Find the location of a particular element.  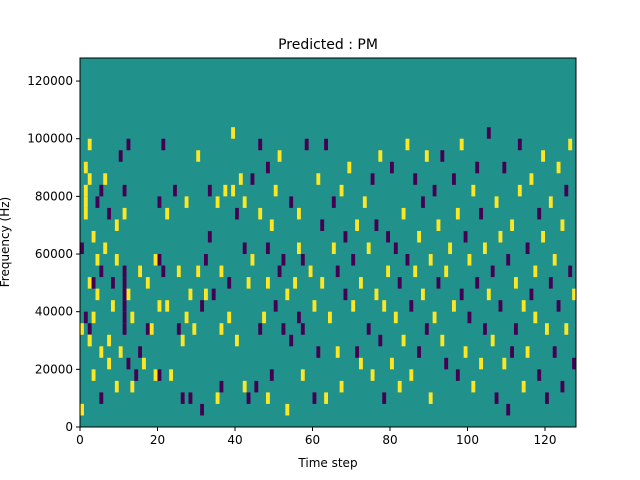

y-axis: 0 20000 40000 60000 80000 100000 120000 is located at coordinates (53, 254).